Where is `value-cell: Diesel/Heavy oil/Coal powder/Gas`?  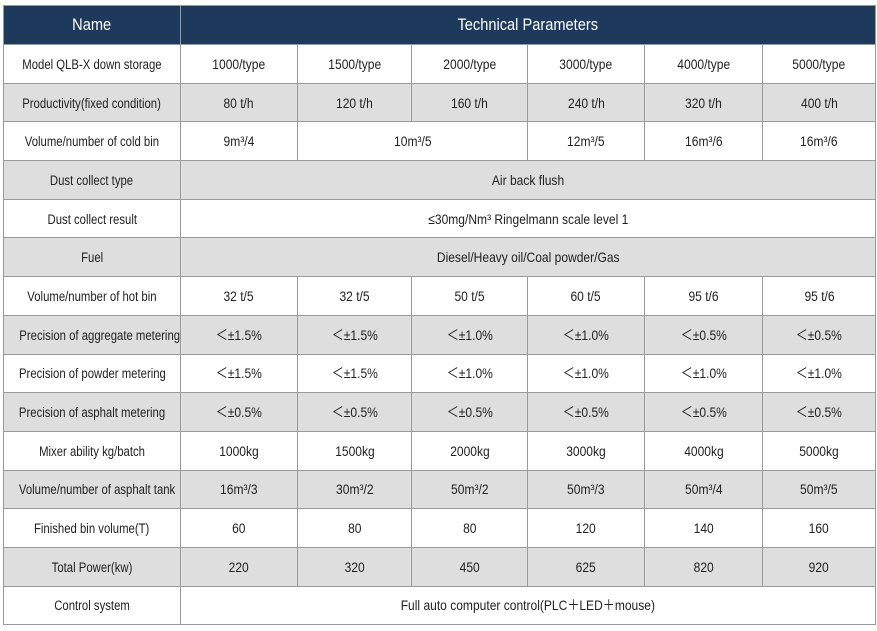
value-cell: Diesel/Heavy oil/Coal powder/Gas is located at coordinates (528, 257).